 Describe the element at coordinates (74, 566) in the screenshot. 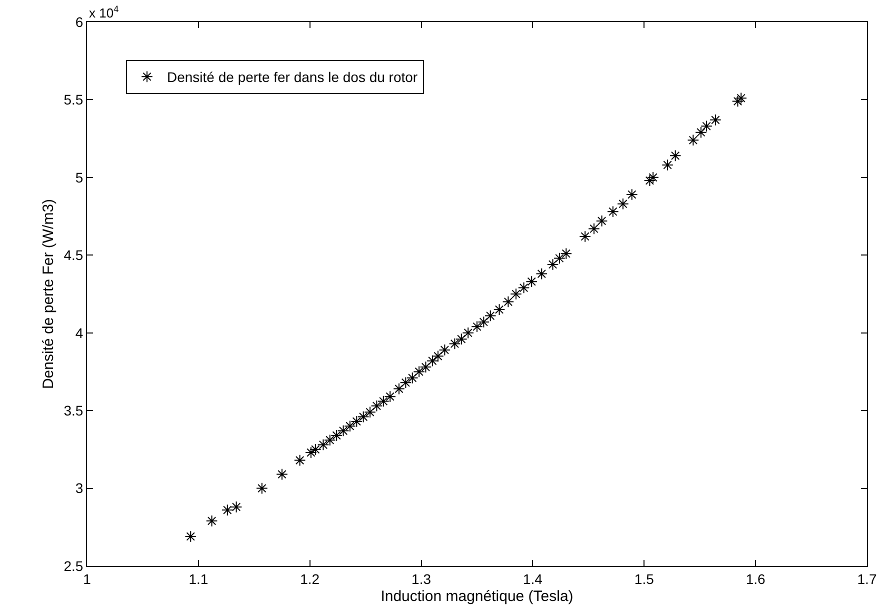

I see `y-tick-label: 2.5` at that location.